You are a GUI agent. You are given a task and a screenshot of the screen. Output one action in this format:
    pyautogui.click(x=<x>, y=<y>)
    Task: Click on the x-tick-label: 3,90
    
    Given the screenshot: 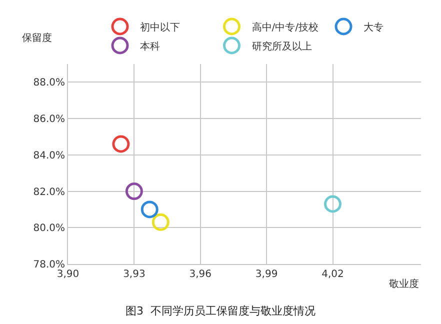 What is the action you would take?
    pyautogui.click(x=68, y=274)
    